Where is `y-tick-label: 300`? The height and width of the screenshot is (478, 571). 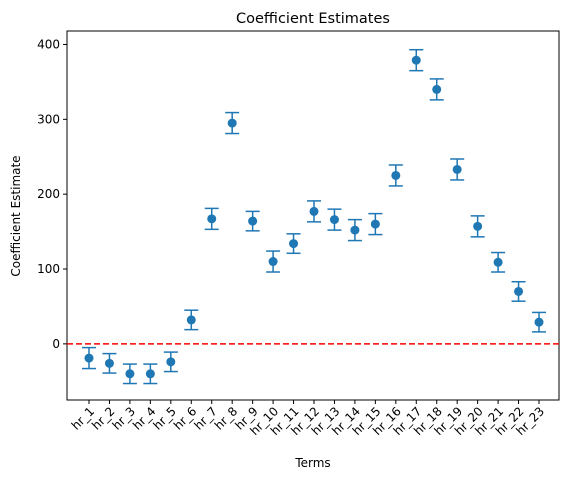 y-tick-label: 300 is located at coordinates (48, 119).